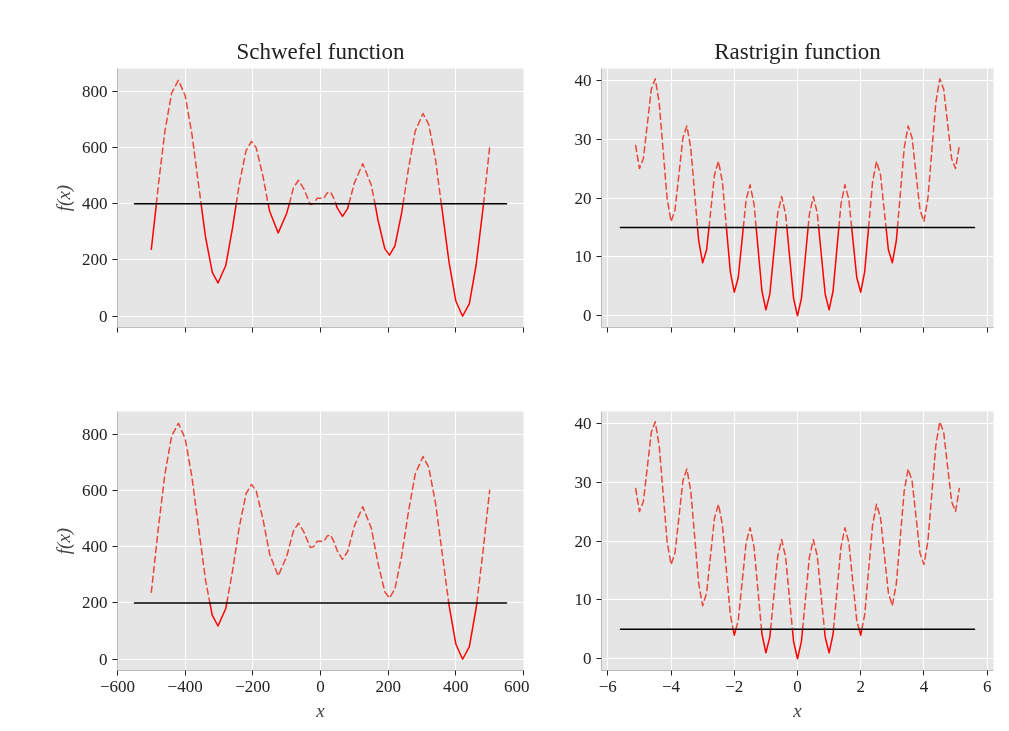 The image size is (1009, 731). What do you see at coordinates (860, 686) in the screenshot?
I see `x-tick-label: 2` at bounding box center [860, 686].